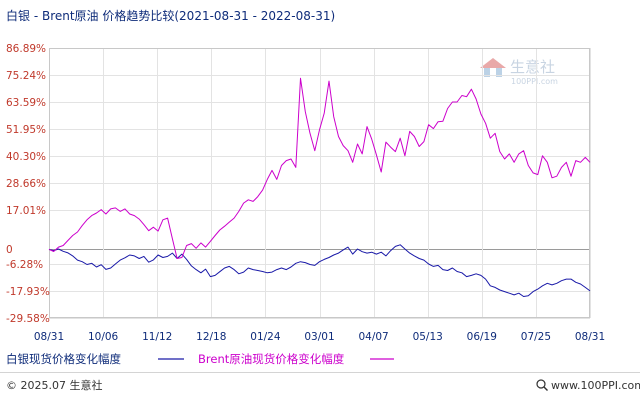 The width and height of the screenshot is (640, 400). What do you see at coordinates (26, 211) in the screenshot?
I see `y-tick-label: 17.01%` at bounding box center [26, 211].